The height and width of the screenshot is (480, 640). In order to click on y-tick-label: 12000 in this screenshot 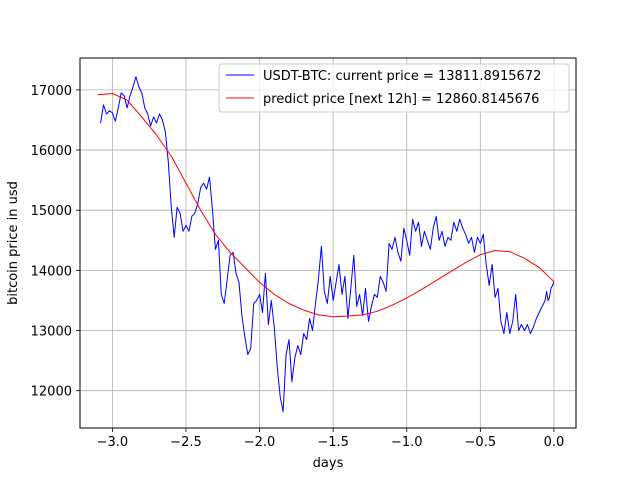, I will do `click(51, 392)`.